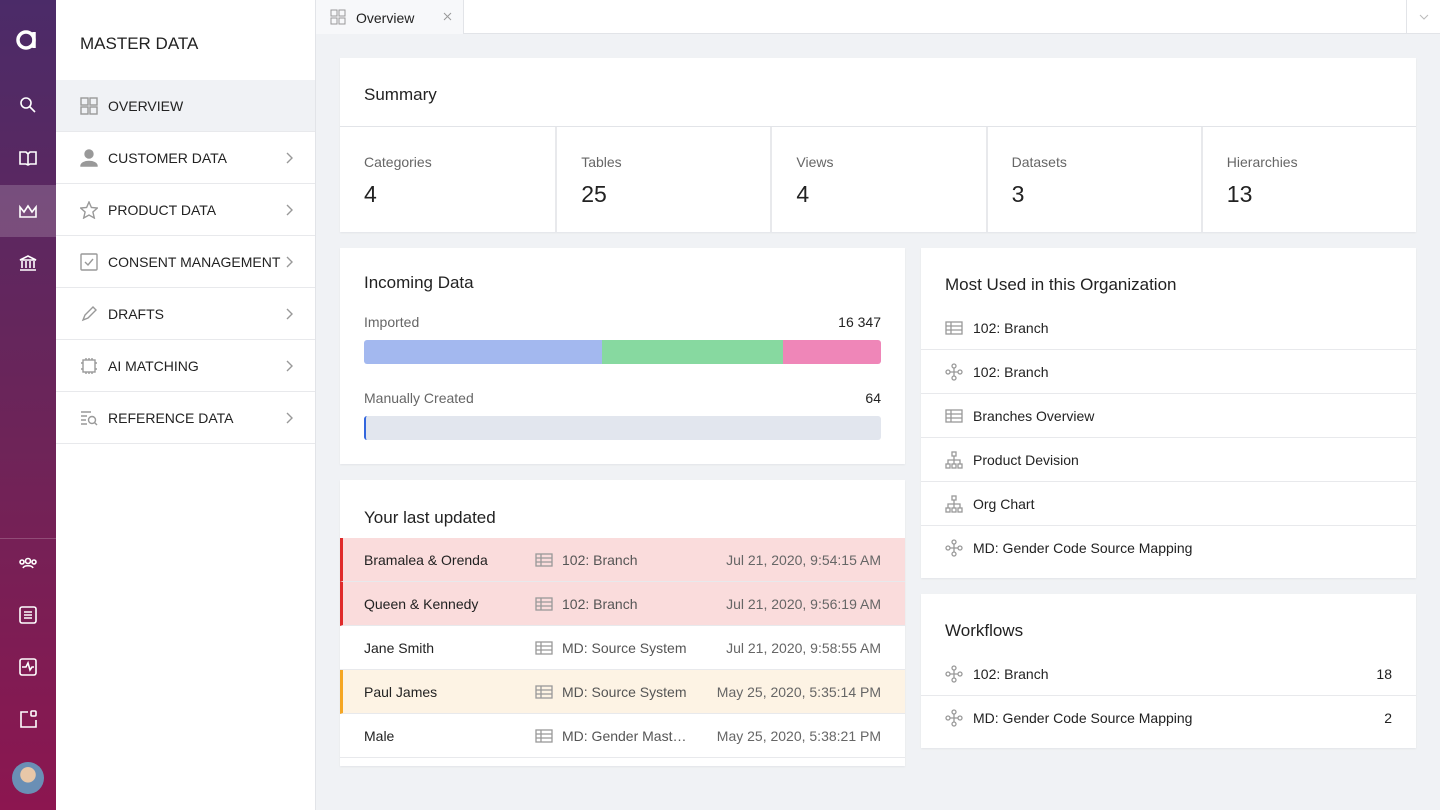  I want to click on bank-icon, so click(28, 263).